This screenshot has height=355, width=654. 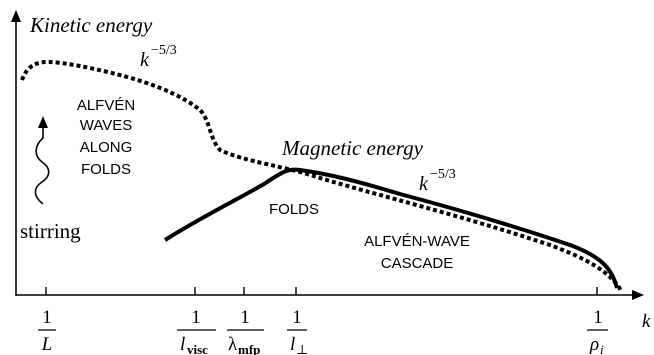 I want to click on svg-text: CASCADE, so click(x=417, y=263).